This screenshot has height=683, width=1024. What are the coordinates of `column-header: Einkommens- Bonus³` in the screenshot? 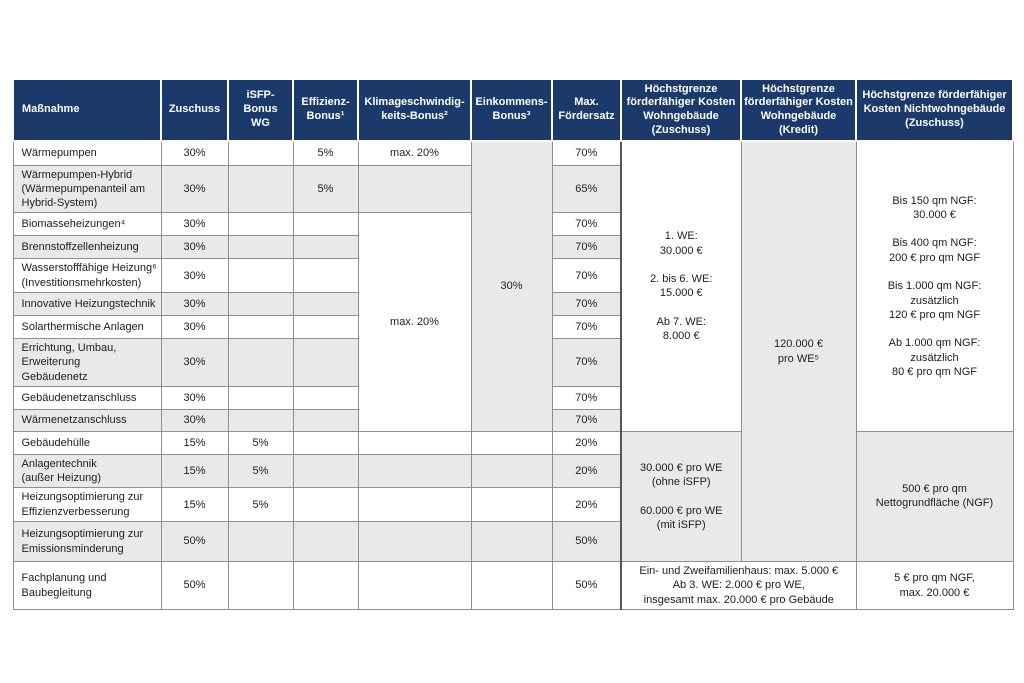 It's located at (511, 110).